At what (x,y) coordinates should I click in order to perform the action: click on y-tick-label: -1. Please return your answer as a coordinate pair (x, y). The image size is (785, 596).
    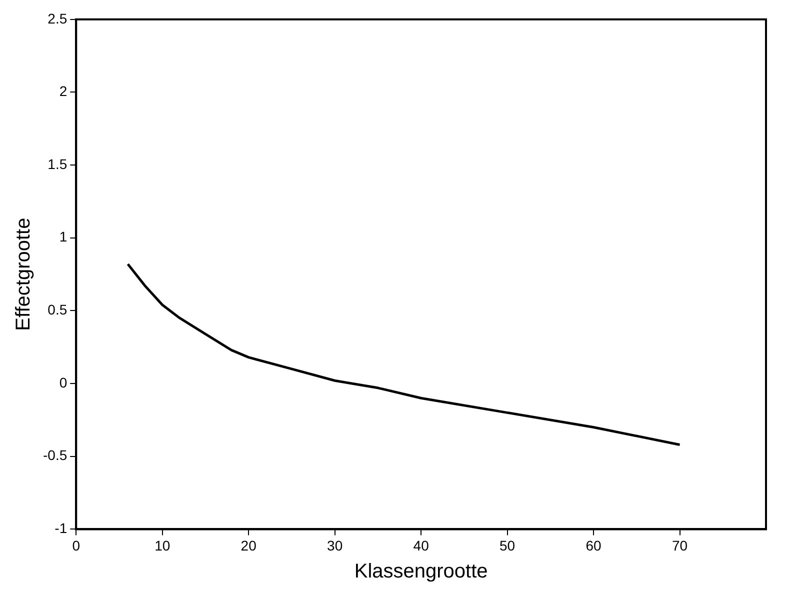
    Looking at the image, I should click on (61, 528).